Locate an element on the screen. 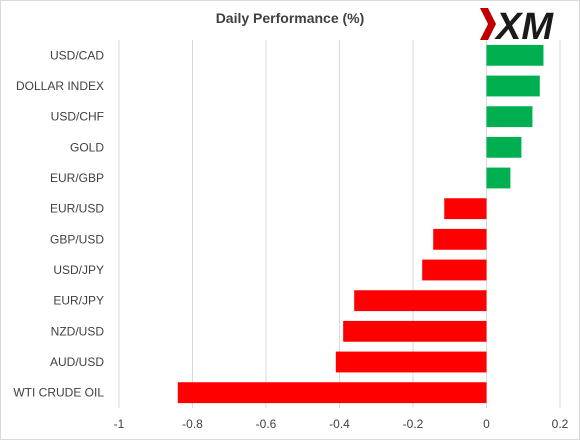 The height and width of the screenshot is (440, 580). x-tick-label: 0.2 is located at coordinates (560, 424).